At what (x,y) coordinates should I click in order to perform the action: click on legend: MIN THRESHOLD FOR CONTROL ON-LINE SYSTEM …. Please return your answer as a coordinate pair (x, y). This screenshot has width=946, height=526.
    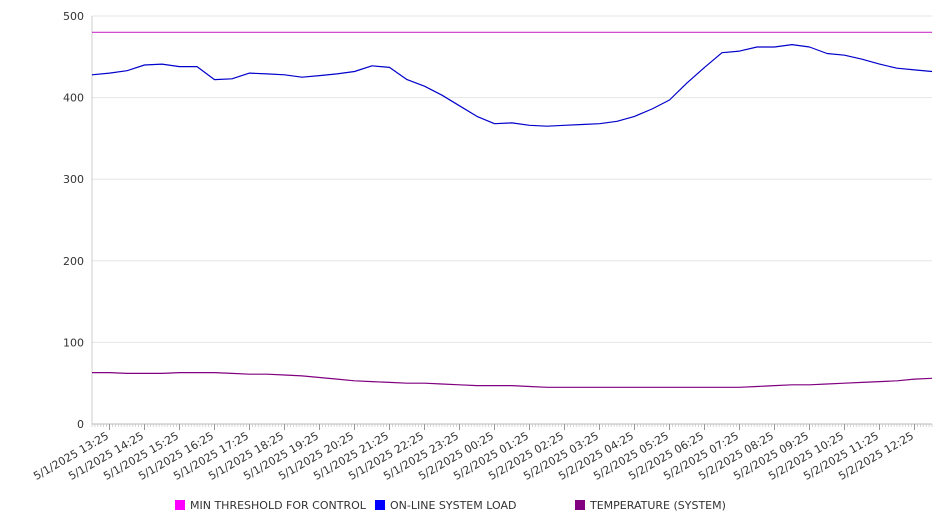
    Looking at the image, I should click on (450, 505).